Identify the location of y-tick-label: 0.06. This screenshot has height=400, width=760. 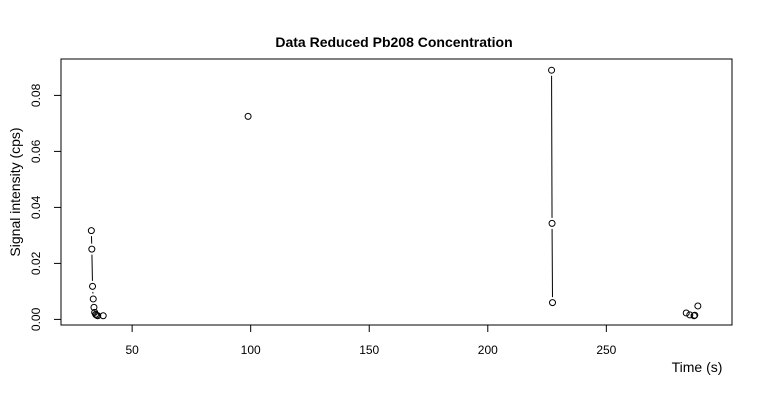
(36, 151).